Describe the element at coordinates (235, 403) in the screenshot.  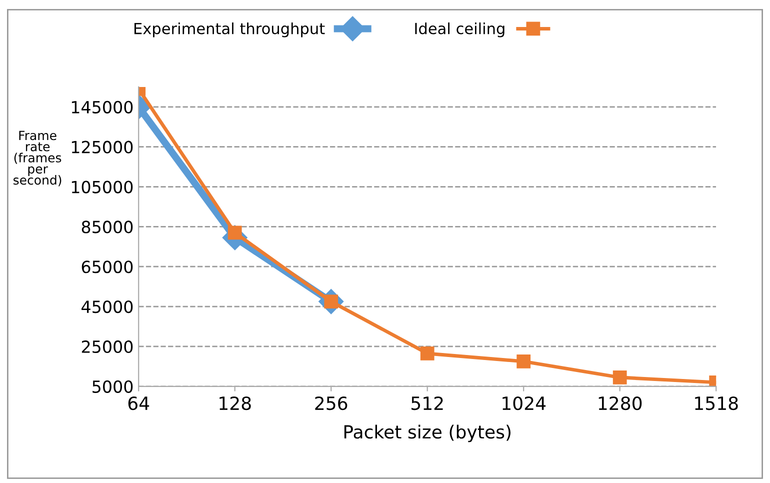
I see `x-tick-label: 128` at that location.